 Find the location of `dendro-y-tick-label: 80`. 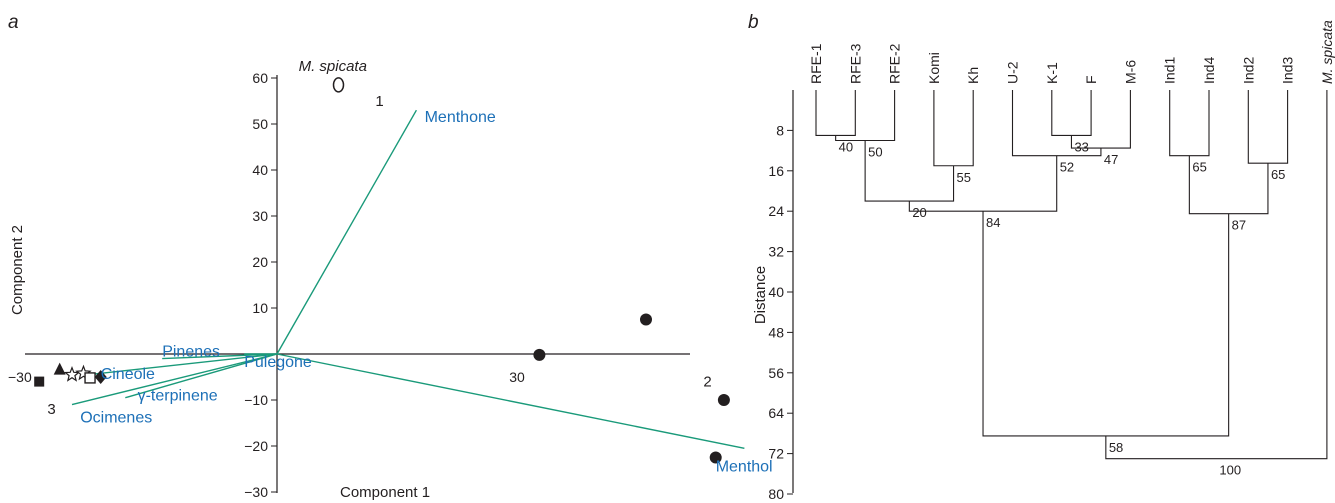

dendro-y-tick-label: 80 is located at coordinates (776, 494).